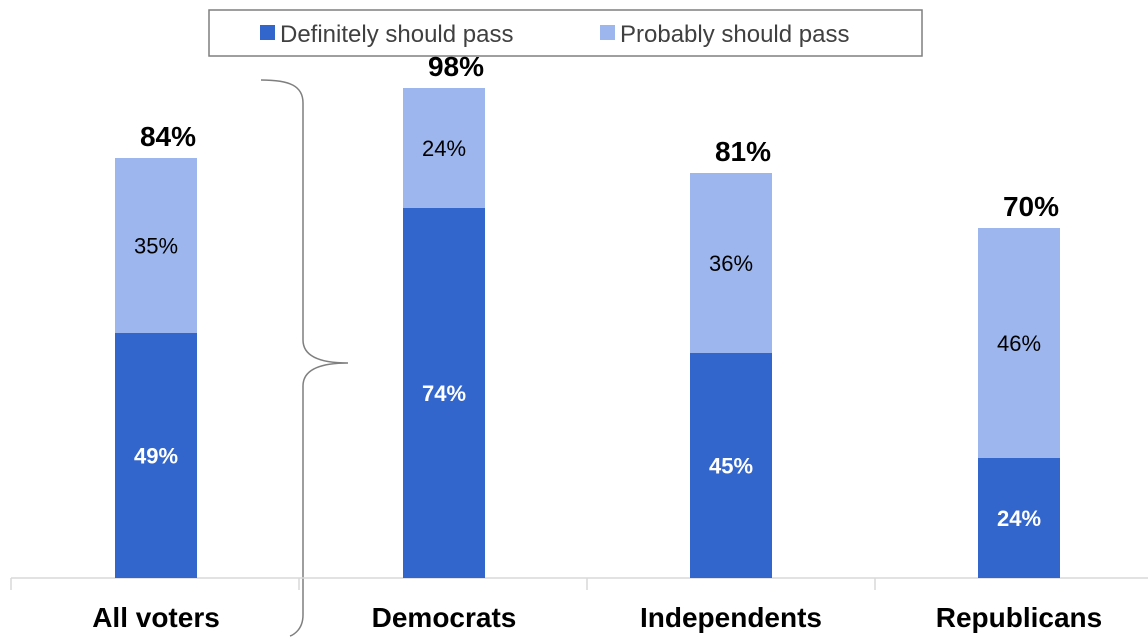 The width and height of the screenshot is (1148, 643). Describe the element at coordinates (168, 136) in the screenshot. I see `total-label-all-voters: 84%` at that location.